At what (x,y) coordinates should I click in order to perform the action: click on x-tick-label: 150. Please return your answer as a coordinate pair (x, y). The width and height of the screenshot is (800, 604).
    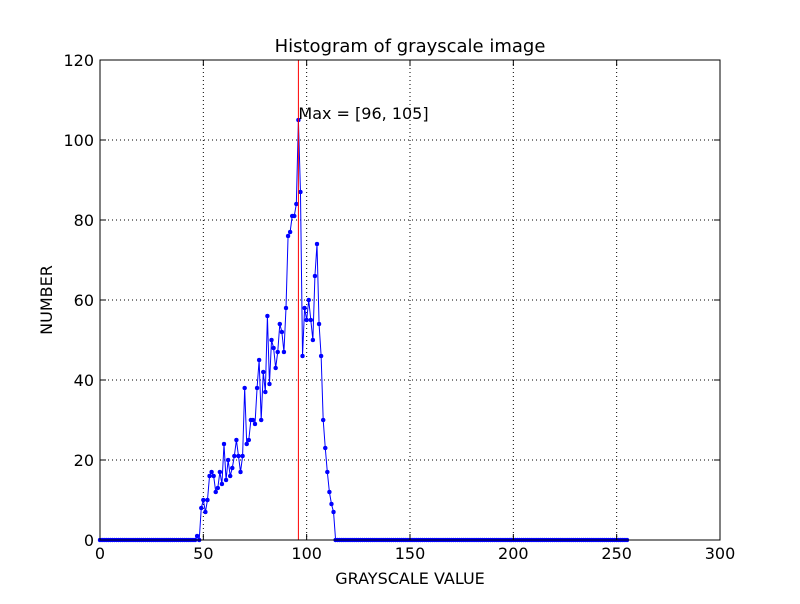
    Looking at the image, I should click on (410, 553).